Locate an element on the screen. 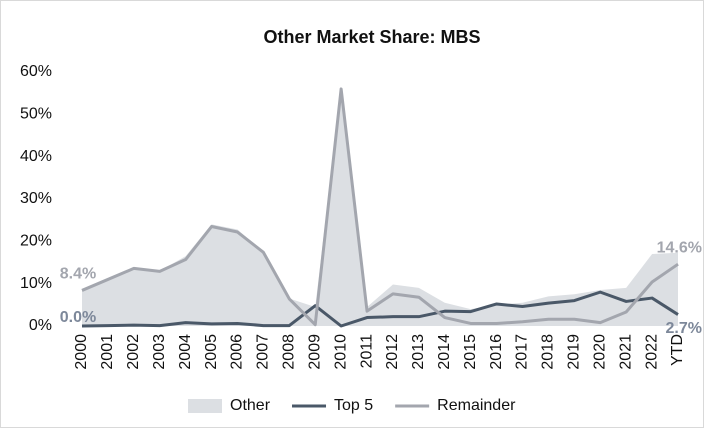  y-tick-label: 10% is located at coordinates (36, 283).